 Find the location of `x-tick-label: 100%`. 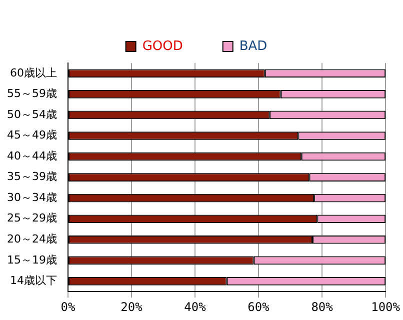

x-tick-label: 100% is located at coordinates (386, 307).